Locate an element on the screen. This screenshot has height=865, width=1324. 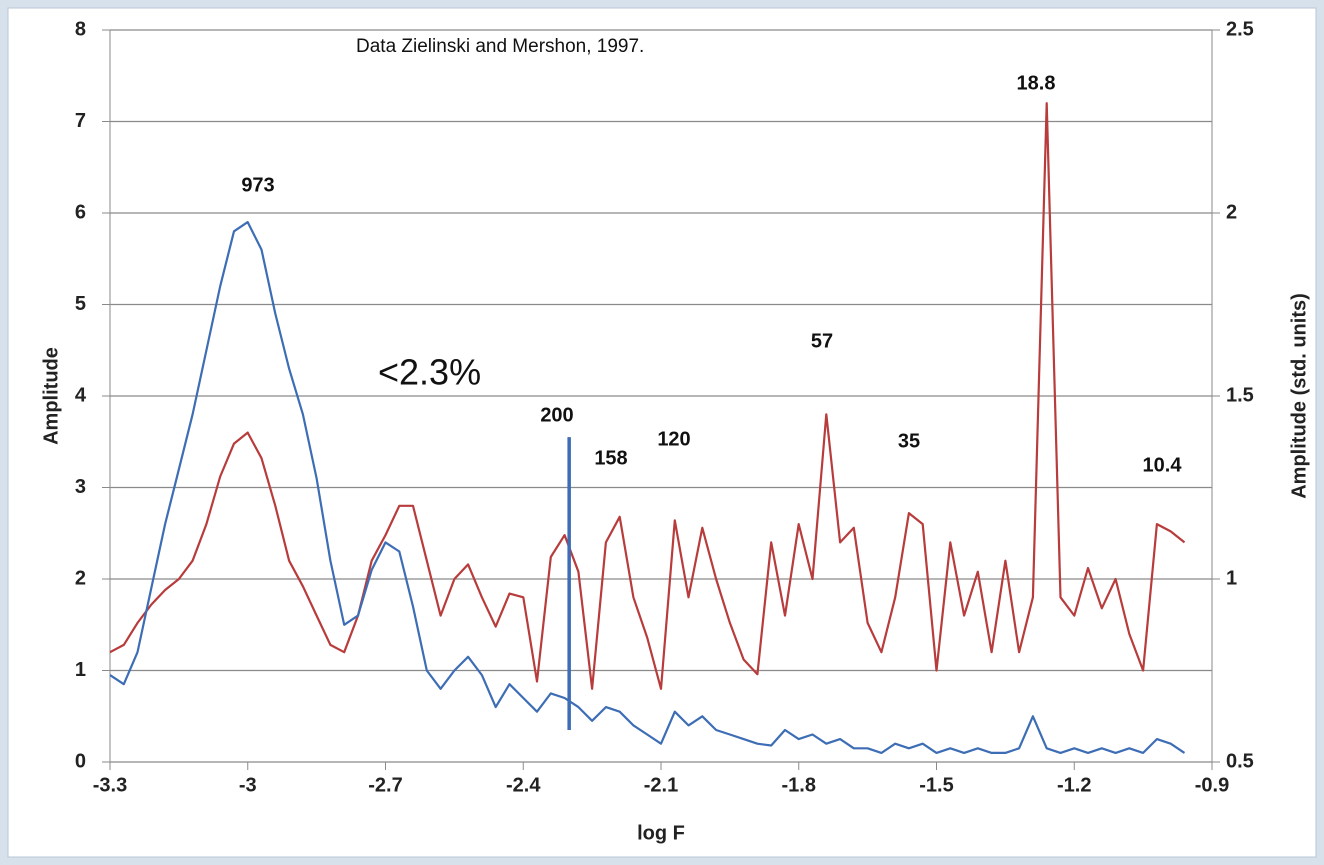
y2-tick-label: 1 is located at coordinates (1231, 578).